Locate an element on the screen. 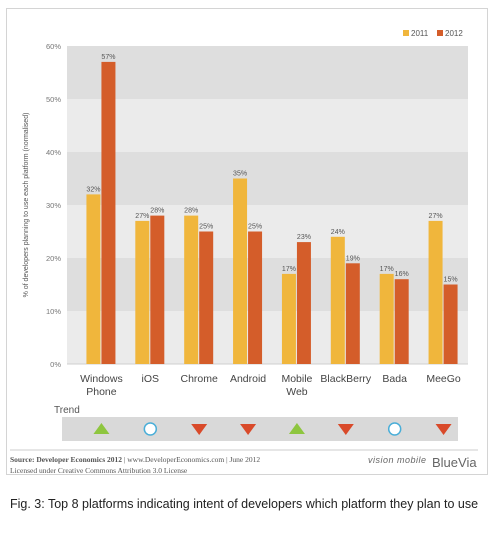  y-tick-label: 60% is located at coordinates (53, 46).